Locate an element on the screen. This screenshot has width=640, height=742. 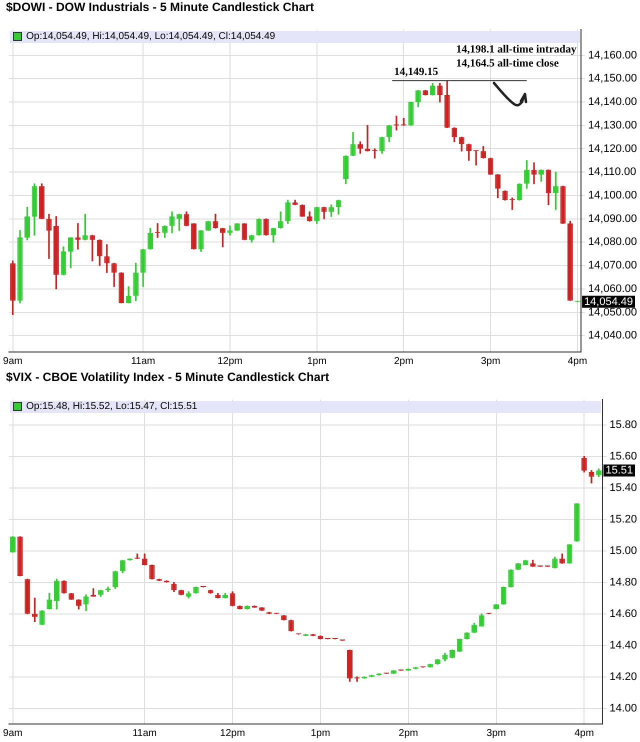
y-tick-label: 14,090.00 is located at coordinates (612, 218).